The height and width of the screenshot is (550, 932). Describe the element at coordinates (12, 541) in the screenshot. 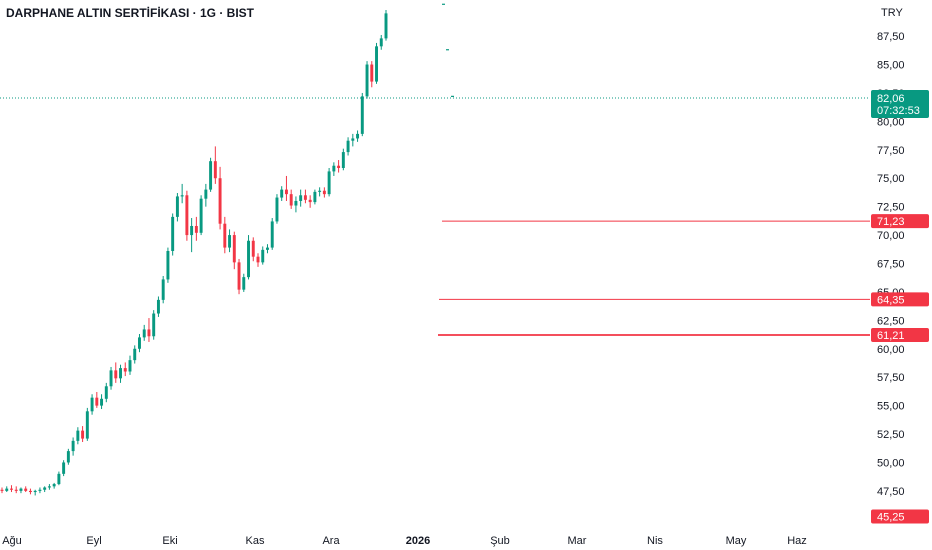

I see `x-tick-label: Ağu` at that location.